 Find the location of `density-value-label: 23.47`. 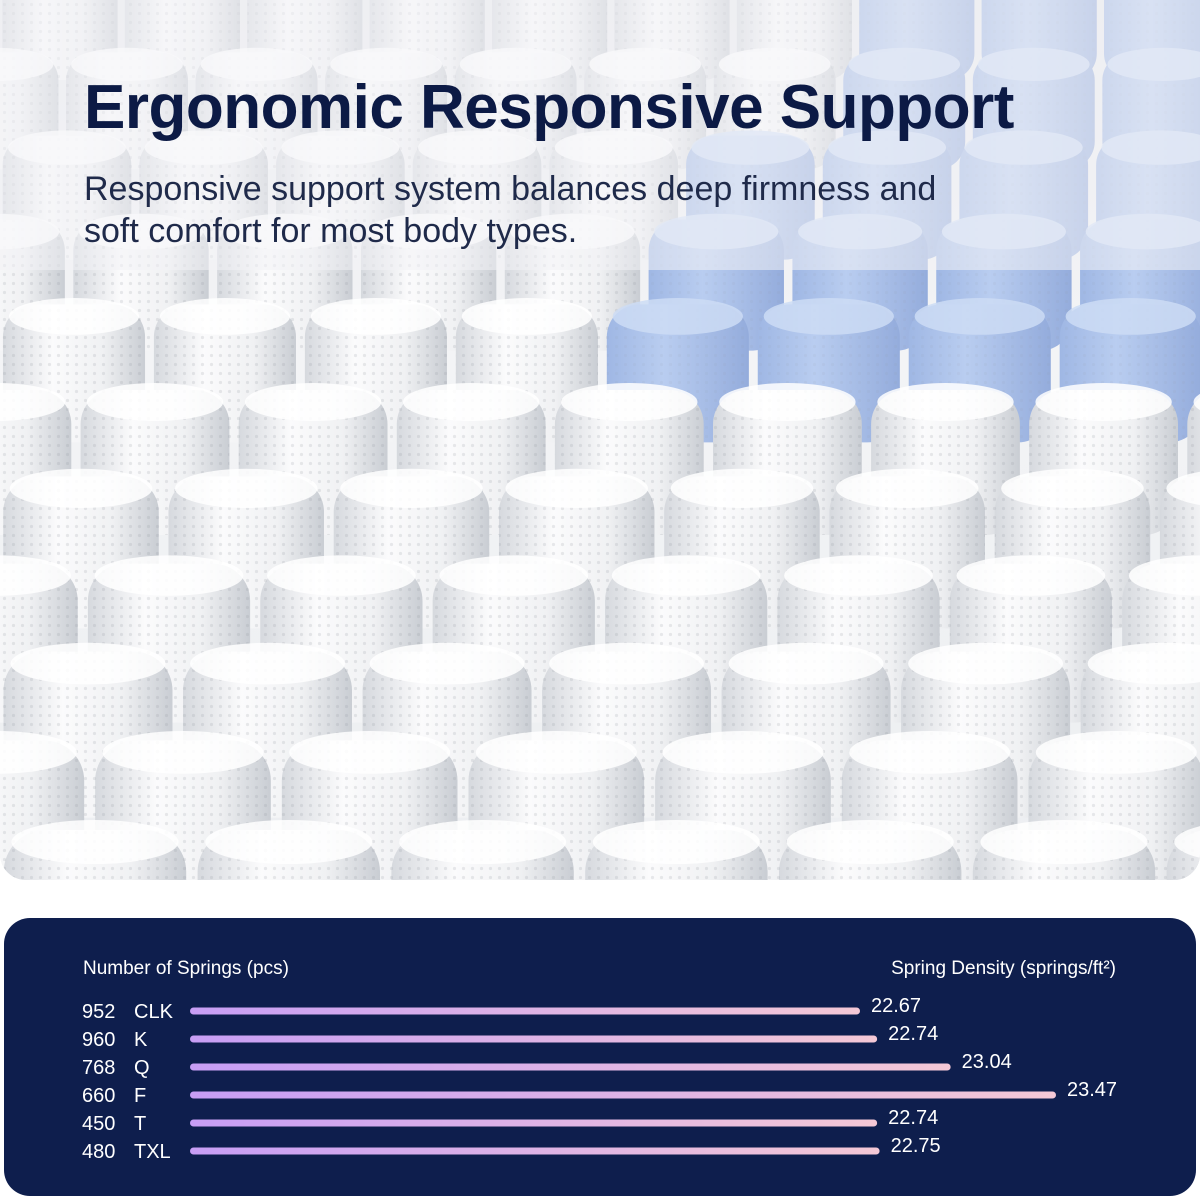

density-value-label: 23.47 is located at coordinates (1092, 1090).